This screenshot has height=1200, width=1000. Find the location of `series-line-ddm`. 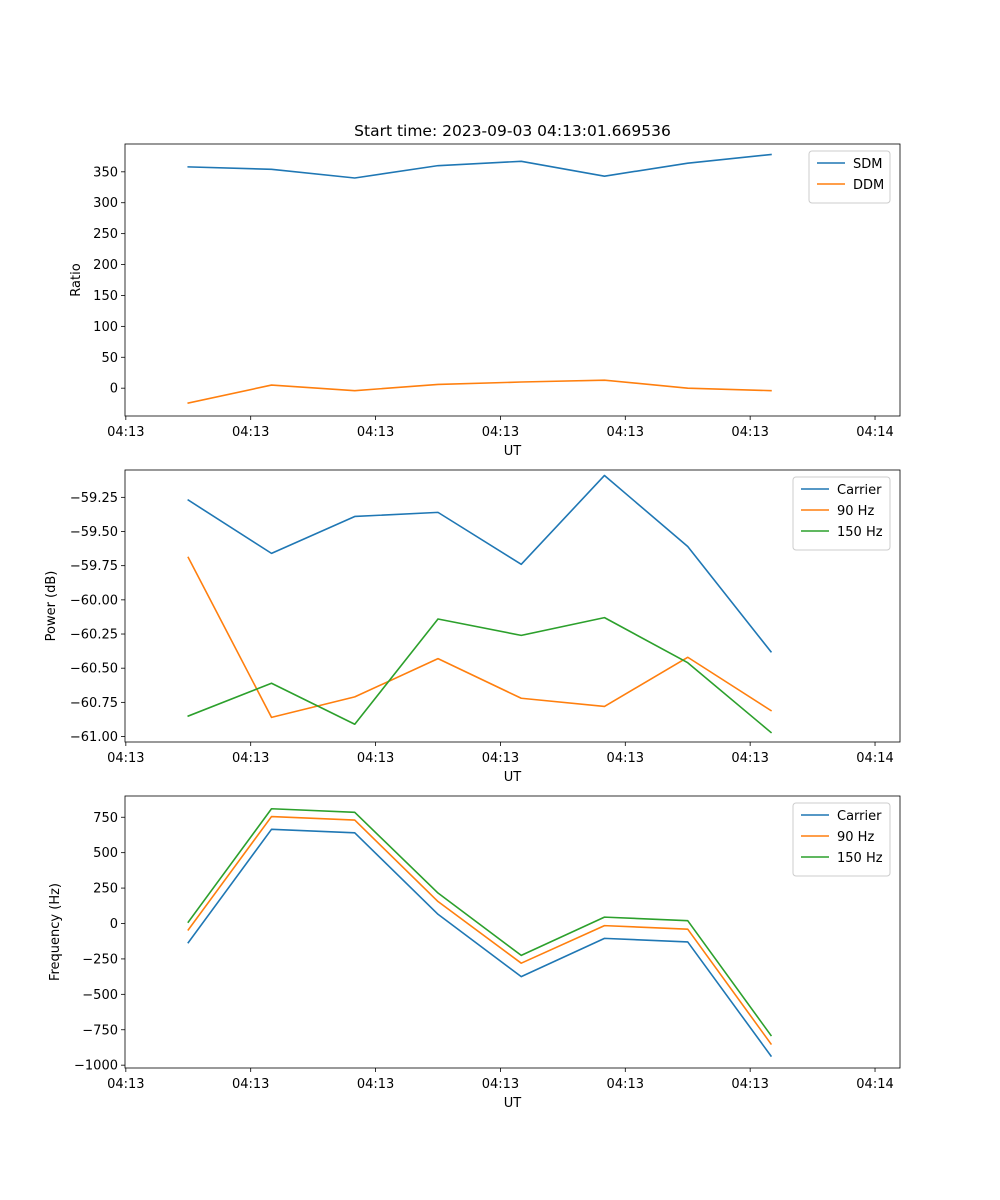

series-line-ddm is located at coordinates (479, 391).